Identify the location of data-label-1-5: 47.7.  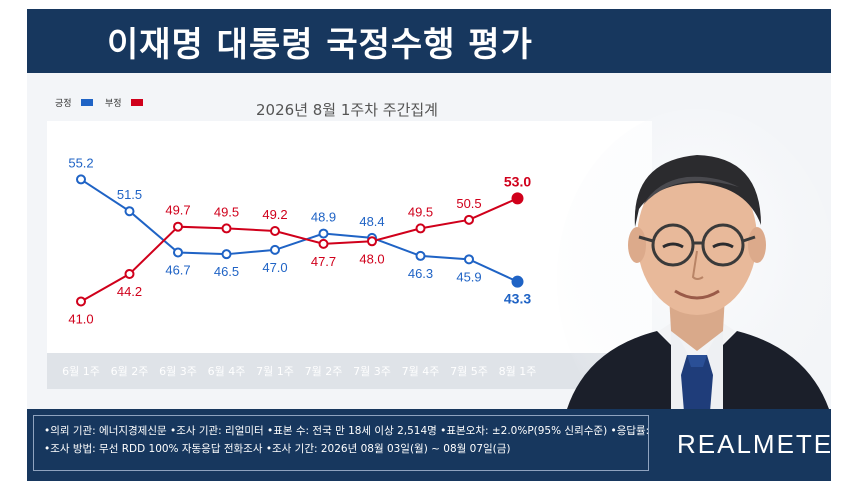
(323, 261).